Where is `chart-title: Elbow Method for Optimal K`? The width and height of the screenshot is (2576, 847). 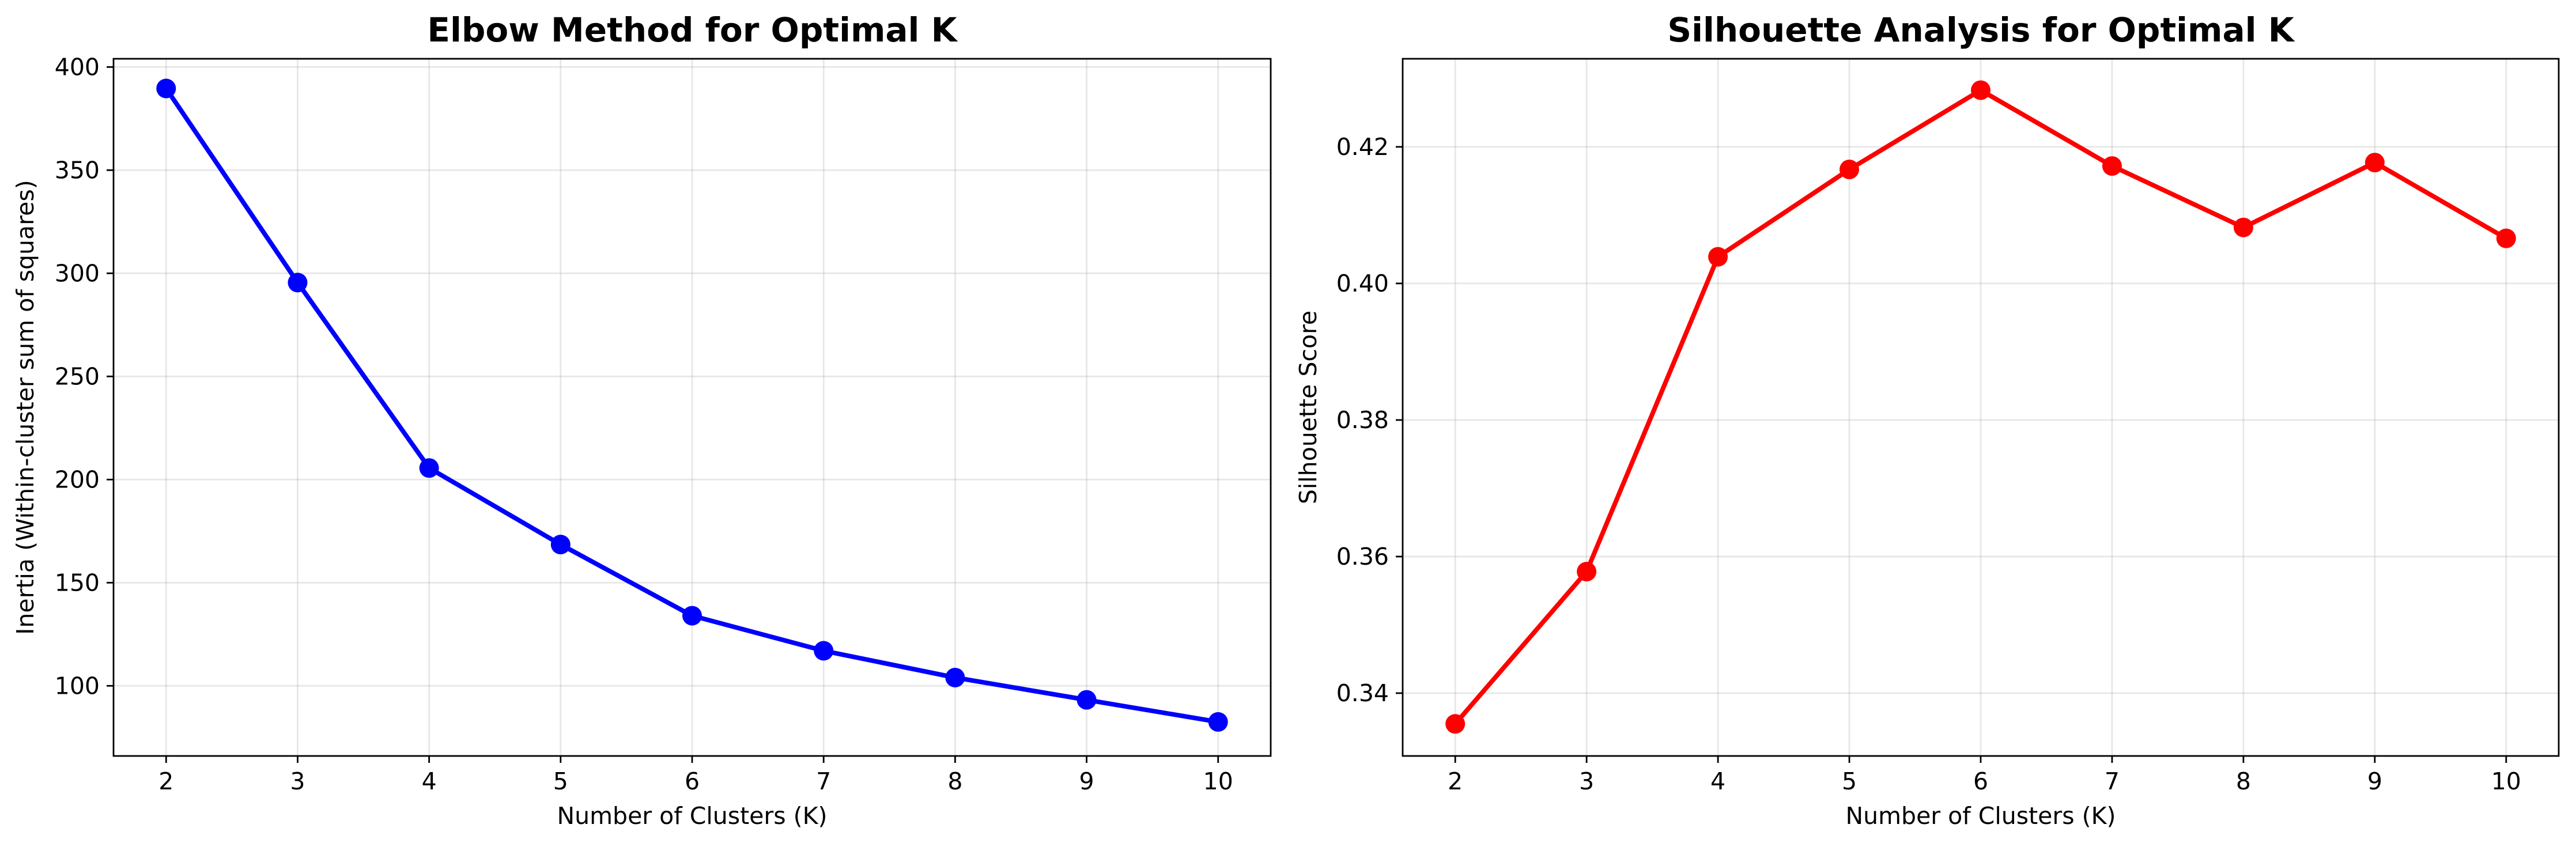
chart-title: Elbow Method for Optimal K is located at coordinates (692, 30).